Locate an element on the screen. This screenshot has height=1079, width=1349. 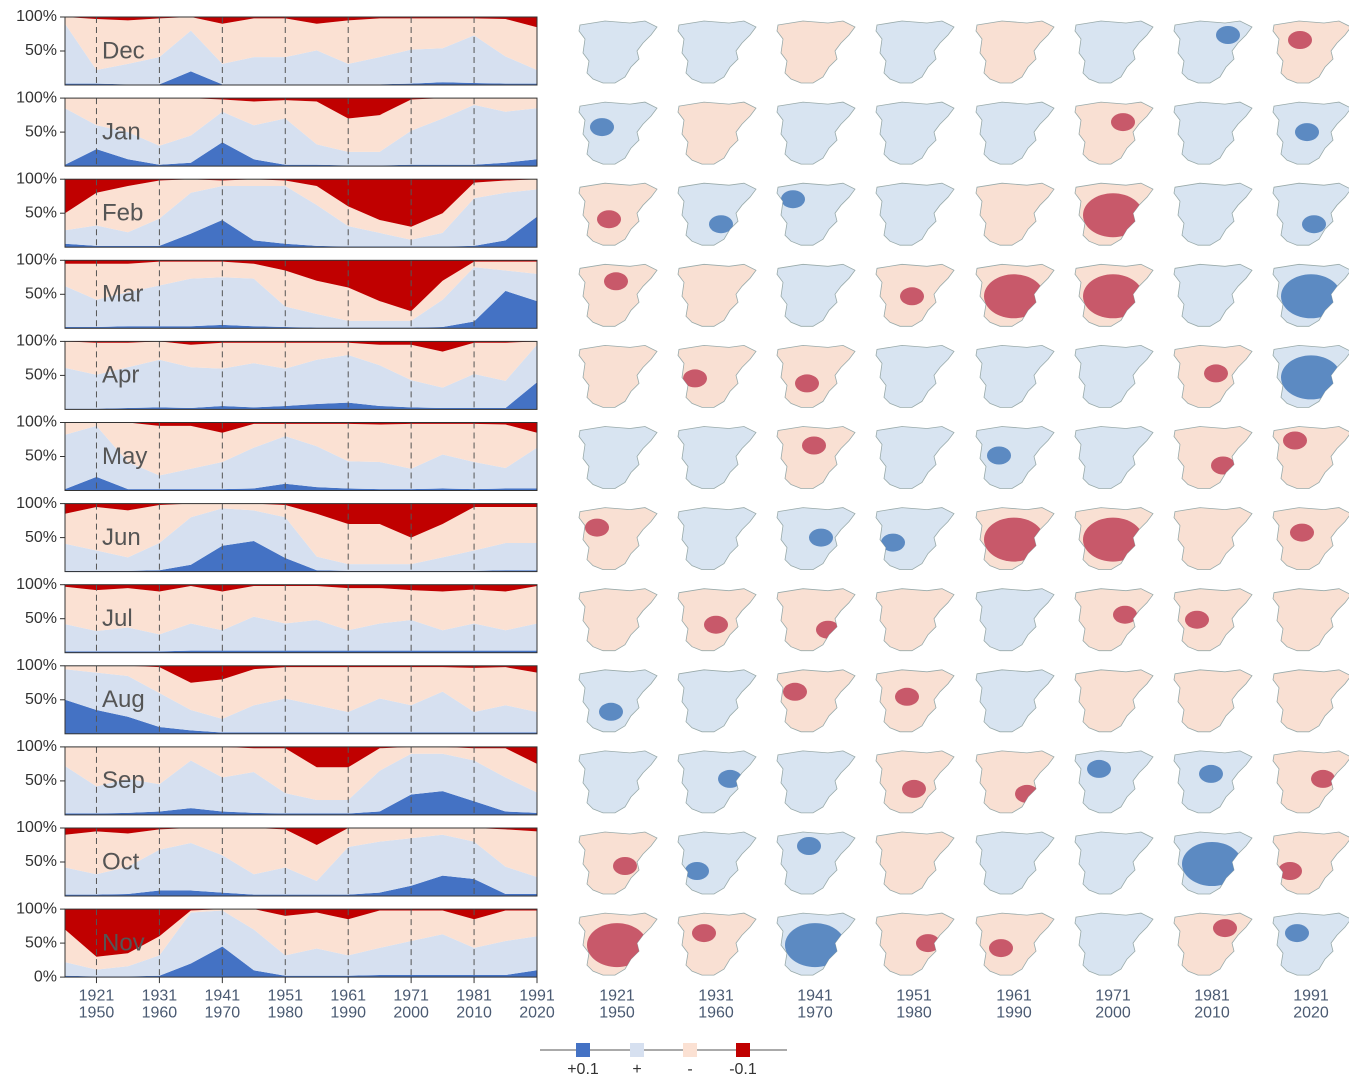
map-column-label: 1950 is located at coordinates (617, 1012).